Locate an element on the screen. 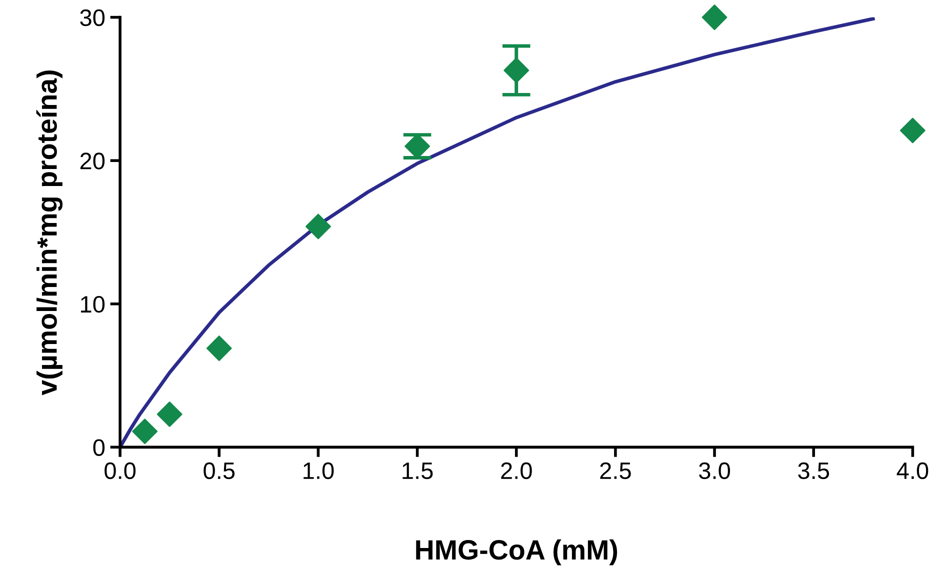 This screenshot has height=577, width=938. x-tick-label: 1.5 is located at coordinates (417, 471).